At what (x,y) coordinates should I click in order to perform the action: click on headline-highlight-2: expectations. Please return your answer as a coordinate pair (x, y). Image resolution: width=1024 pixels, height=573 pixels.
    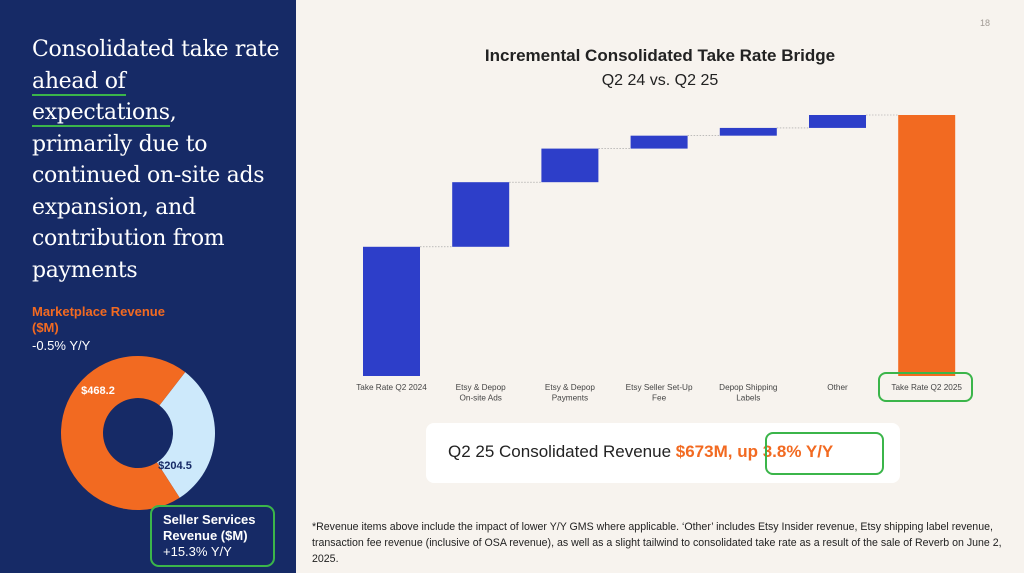
    Looking at the image, I should click on (101, 113).